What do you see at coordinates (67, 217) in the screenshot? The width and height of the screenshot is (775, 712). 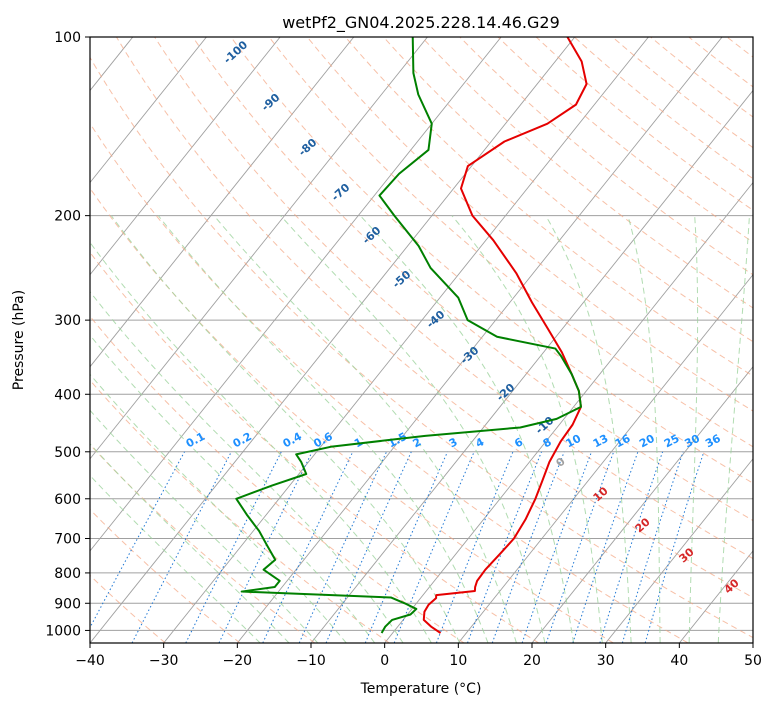 I see `y-tick-label: 200` at bounding box center [67, 217].